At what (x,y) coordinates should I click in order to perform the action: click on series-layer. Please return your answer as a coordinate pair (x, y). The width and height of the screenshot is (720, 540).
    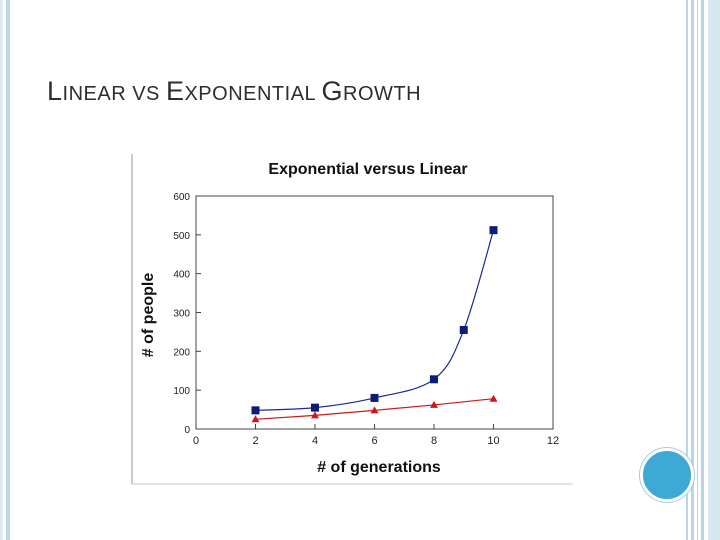
    Looking at the image, I should click on (374, 324).